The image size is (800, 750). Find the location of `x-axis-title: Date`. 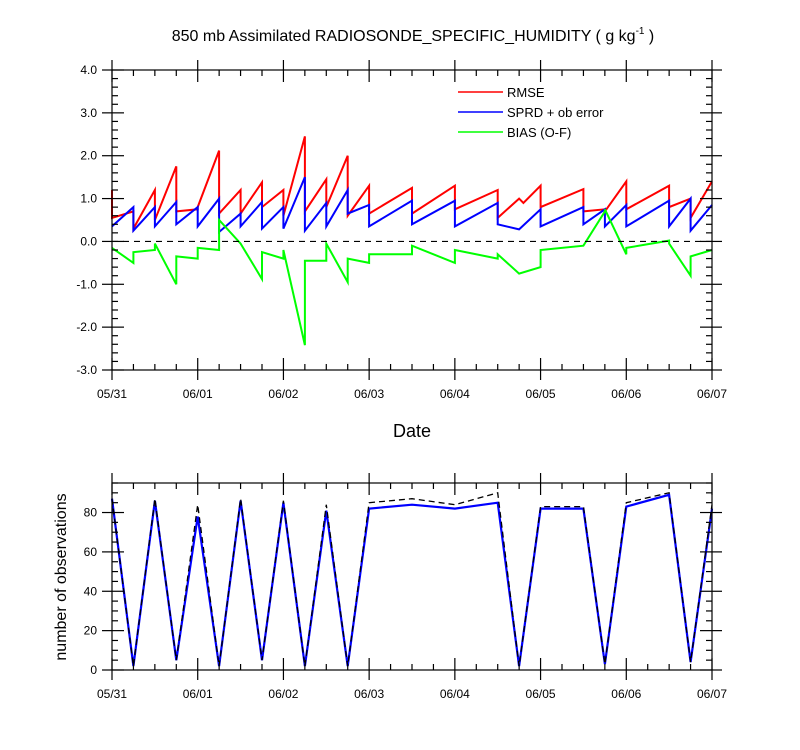

x-axis-title: Date is located at coordinates (412, 431).